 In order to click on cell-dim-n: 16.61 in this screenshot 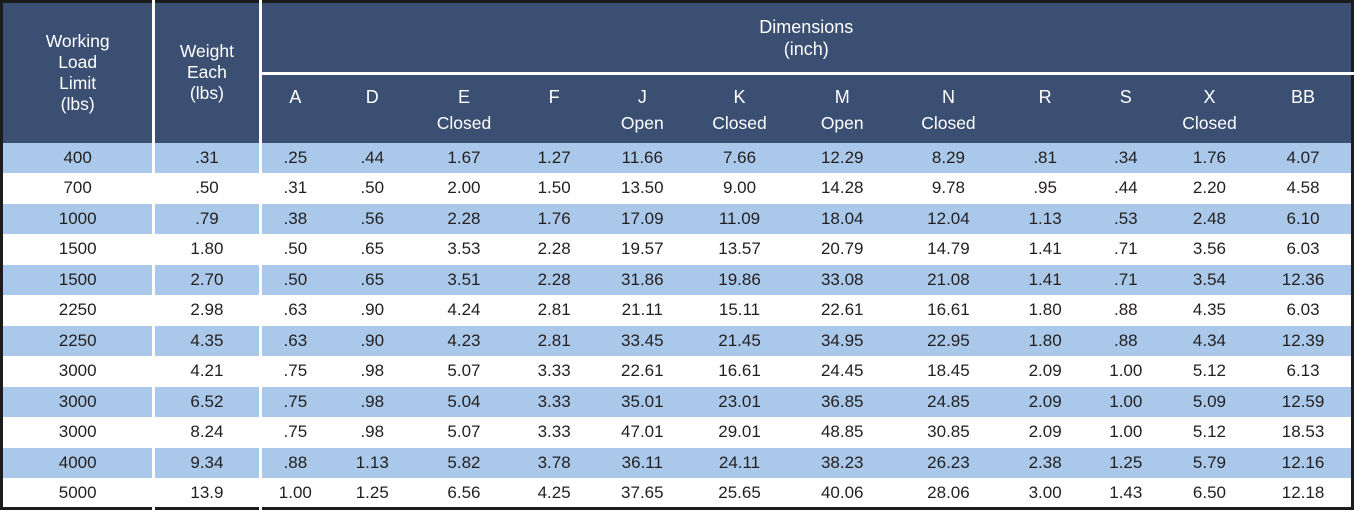, I will do `click(948, 310)`.